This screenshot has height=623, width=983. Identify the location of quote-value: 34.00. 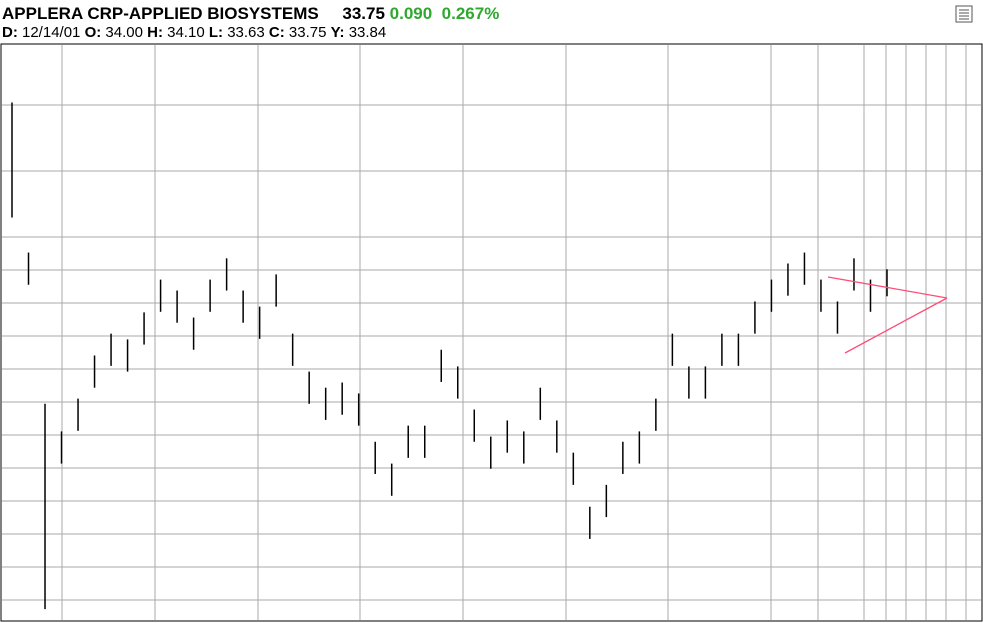
(124, 32).